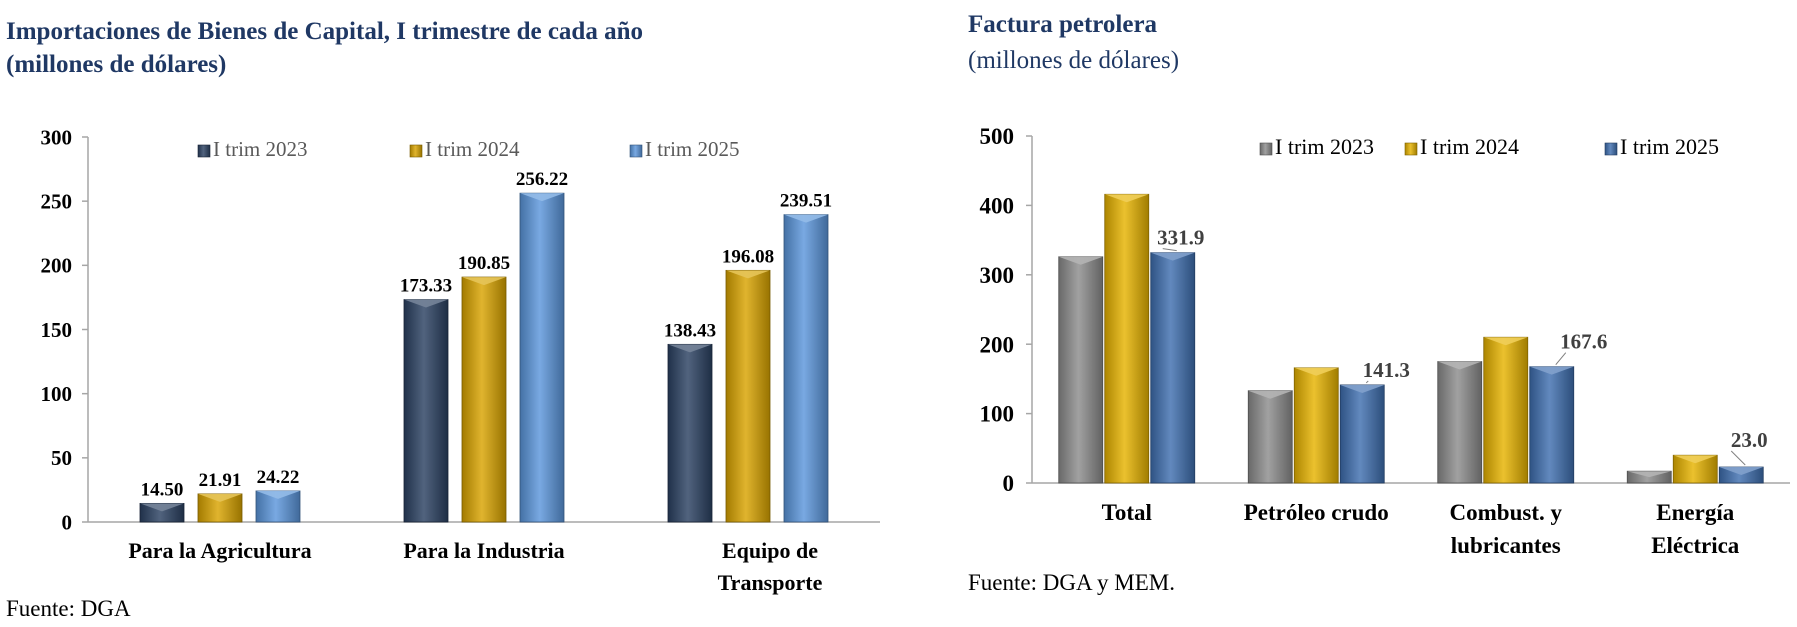  I want to click on chart-source: Fuente: DGA y MEM., so click(1071, 582).